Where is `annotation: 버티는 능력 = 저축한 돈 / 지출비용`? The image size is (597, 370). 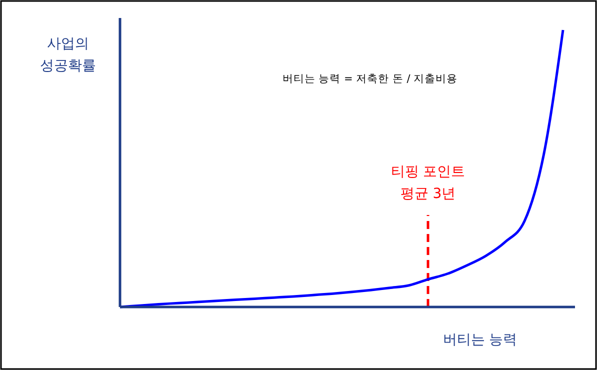 annotation: 버티는 능력 = 저축한 돈 / 지출비용 is located at coordinates (370, 79).